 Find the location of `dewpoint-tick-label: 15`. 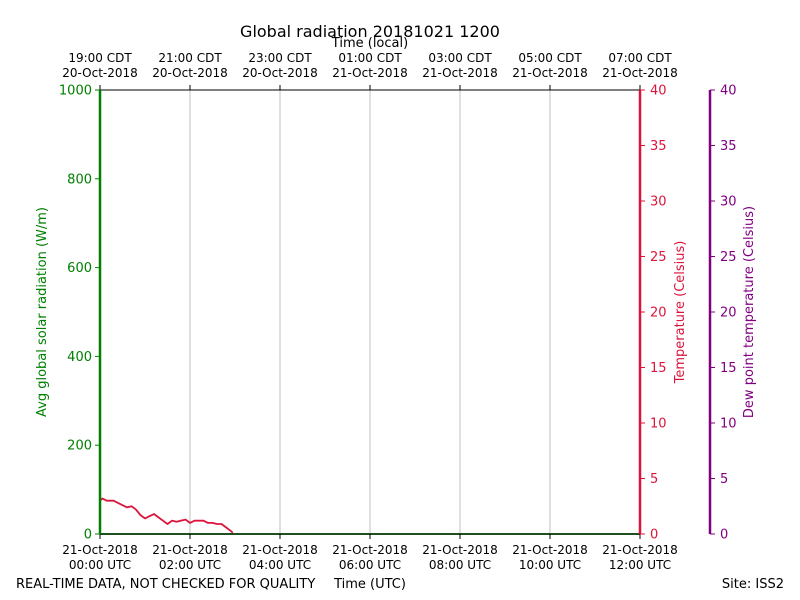

dewpoint-tick-label: 15 is located at coordinates (728, 368).